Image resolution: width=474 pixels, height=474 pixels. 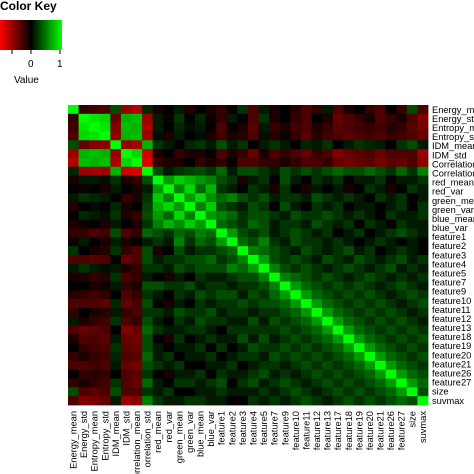 What do you see at coordinates (451, 383) in the screenshot?
I see `row-label: feature27` at bounding box center [451, 383].